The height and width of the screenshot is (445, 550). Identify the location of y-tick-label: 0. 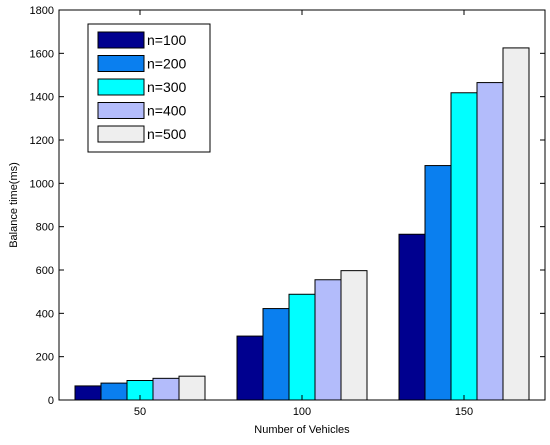
(51, 401).